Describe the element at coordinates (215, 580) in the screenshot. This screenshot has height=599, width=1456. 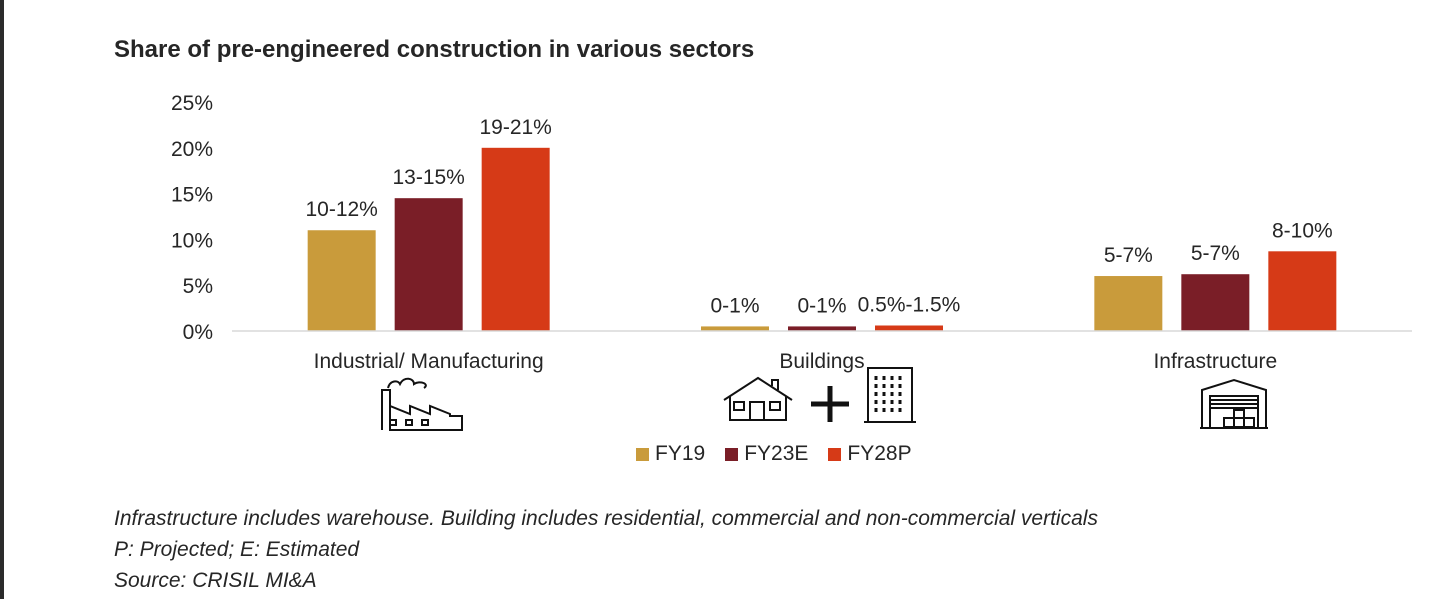
I see `footnote-source: Source: CRISIL MI&A` at that location.